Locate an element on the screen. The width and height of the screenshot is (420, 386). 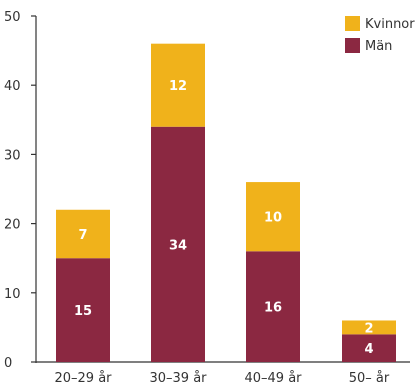
bar-value-label: 12 is located at coordinates (178, 86).